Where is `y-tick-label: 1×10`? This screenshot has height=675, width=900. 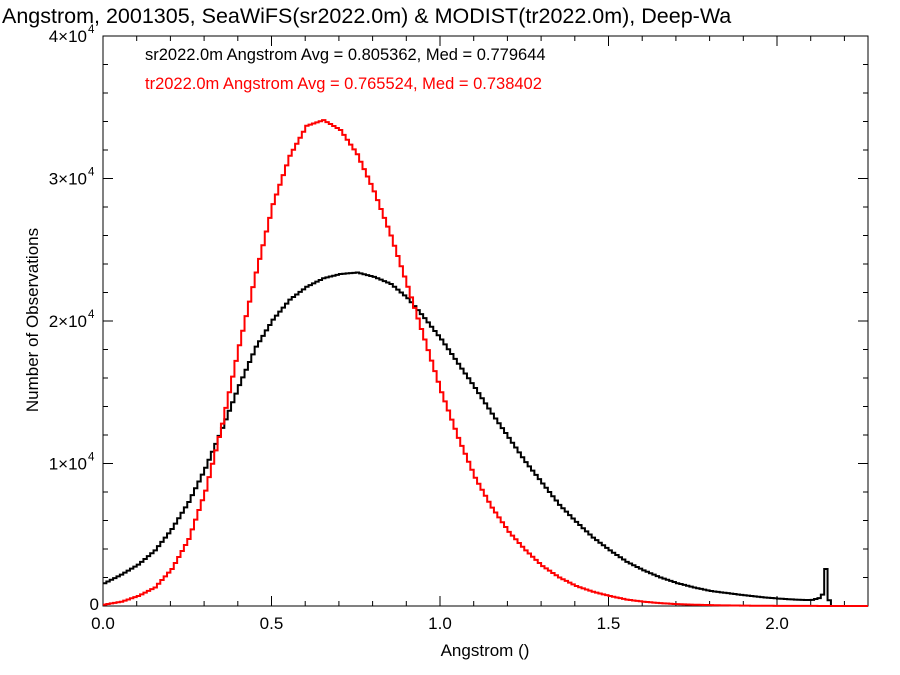 y-tick-label: 1×10 is located at coordinates (68, 464).